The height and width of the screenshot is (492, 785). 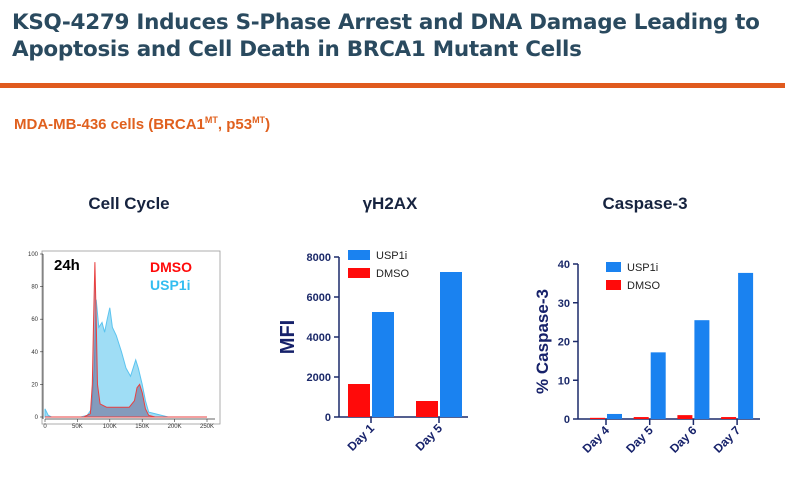 I want to click on cell-line-subtitle: MDA-MB-436 cells (BRCA1MT, p53MT), so click(x=142, y=124).